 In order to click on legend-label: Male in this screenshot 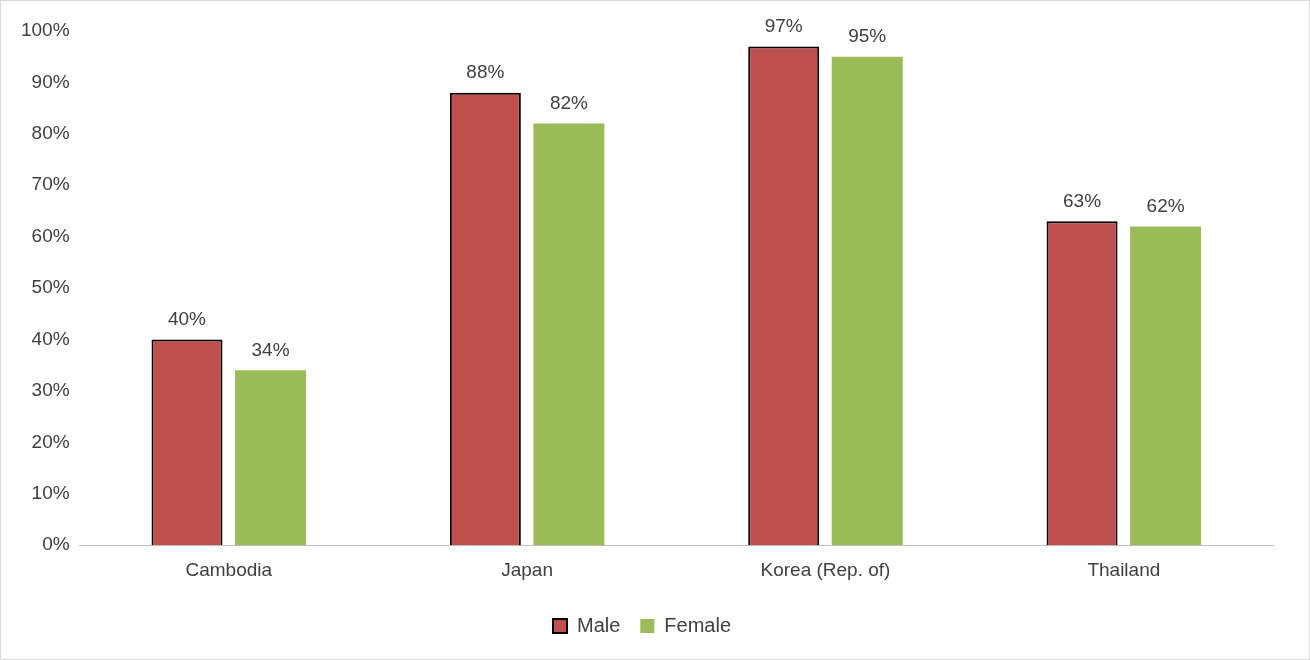, I will do `click(598, 624)`.